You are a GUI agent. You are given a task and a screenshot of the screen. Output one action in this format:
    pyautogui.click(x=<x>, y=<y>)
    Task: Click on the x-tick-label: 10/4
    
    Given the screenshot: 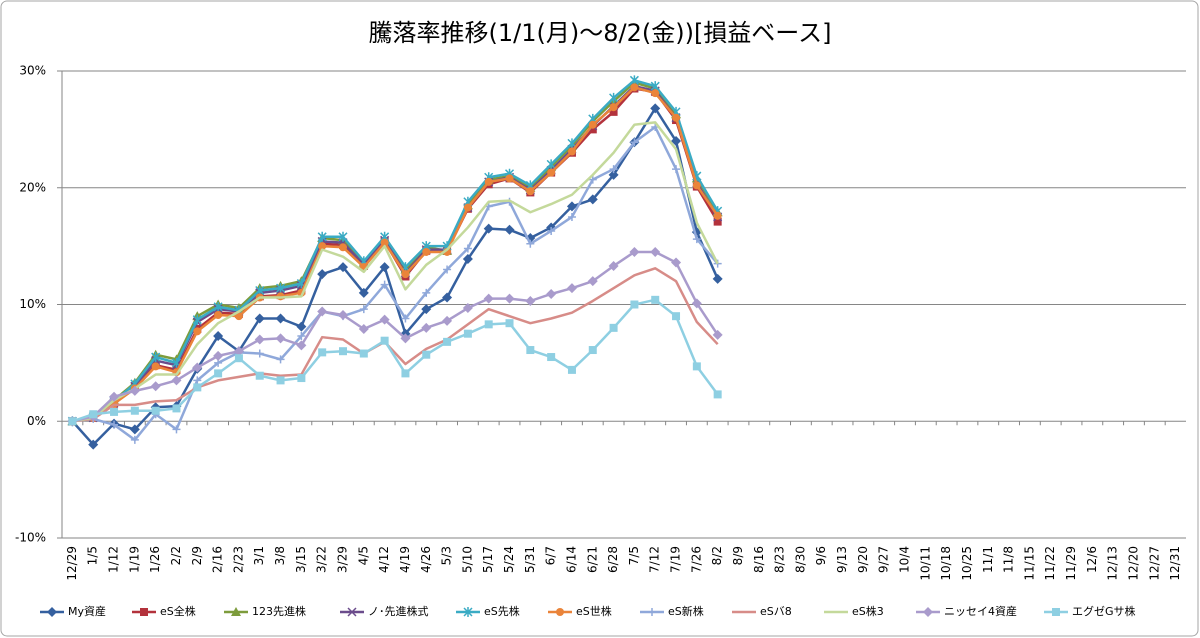 What is the action you would take?
    pyautogui.click(x=905, y=559)
    